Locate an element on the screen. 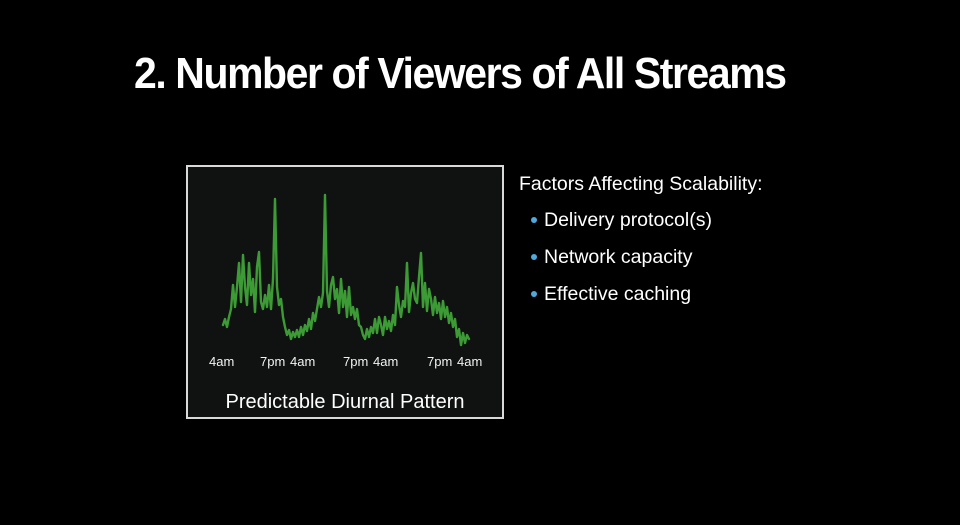 The width and height of the screenshot is (960, 525). viewers-line-chart: 4am 7pm 4am 7pm 4am 7pm 4am is located at coordinates (345, 281).